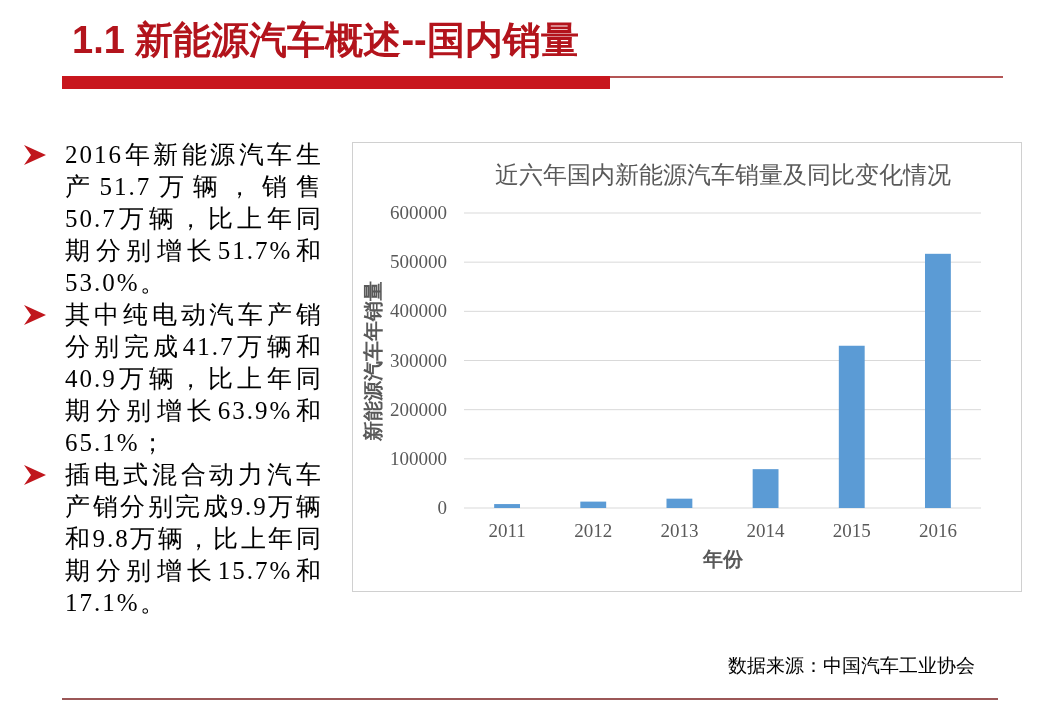 The image size is (1057, 709). What do you see at coordinates (418, 212) in the screenshot?
I see `y-tick-label: 600000` at bounding box center [418, 212].